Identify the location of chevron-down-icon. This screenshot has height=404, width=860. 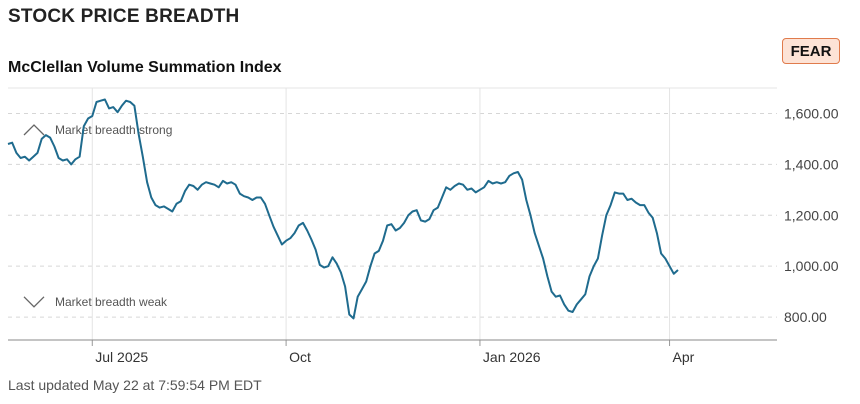
(34, 302).